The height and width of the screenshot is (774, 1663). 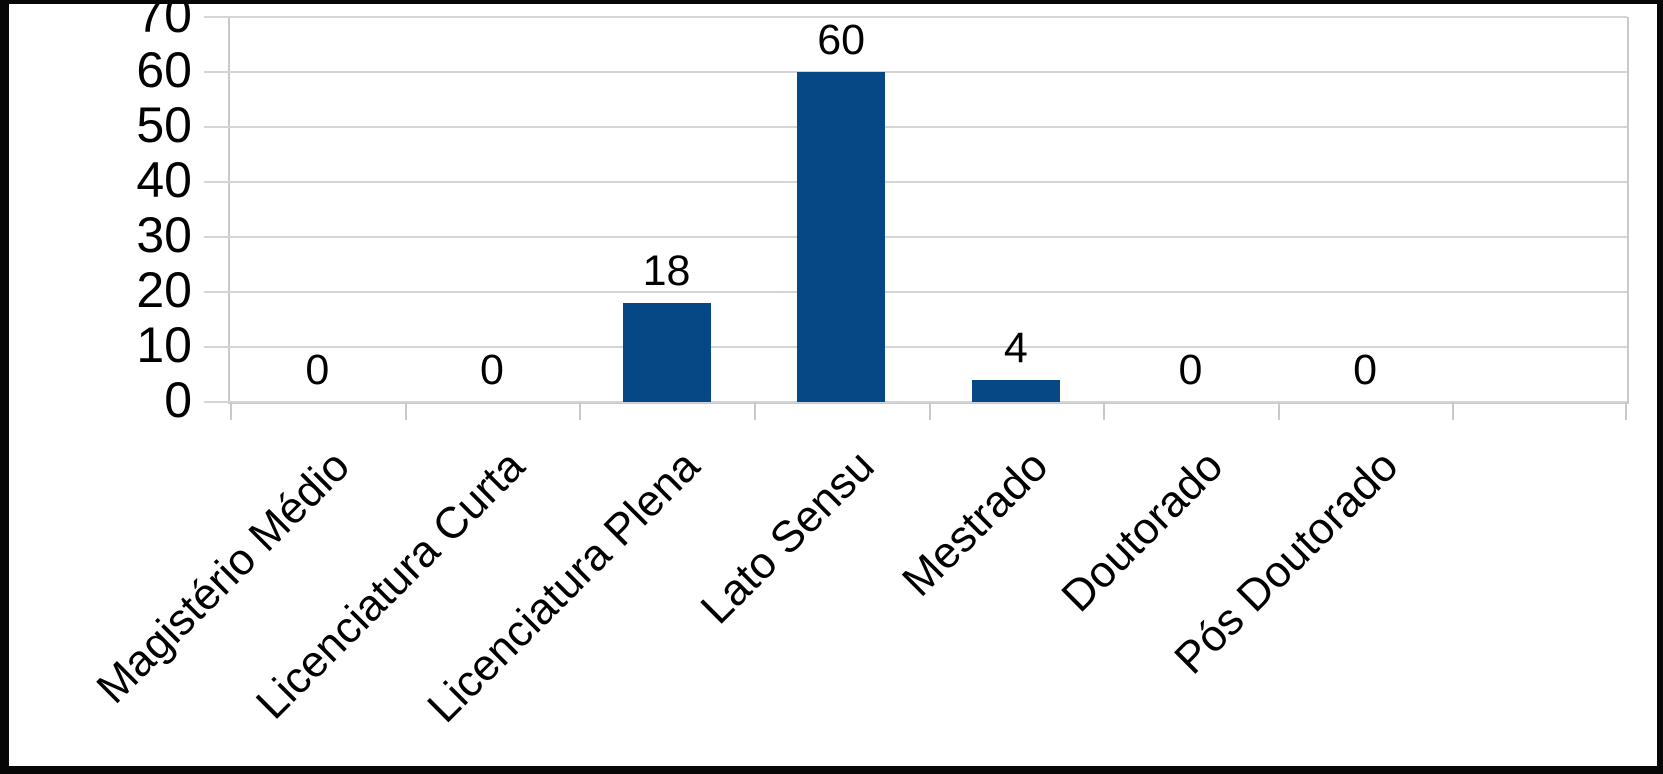 What do you see at coordinates (787, 537) in the screenshot?
I see `category-label: Lato Sensu` at bounding box center [787, 537].